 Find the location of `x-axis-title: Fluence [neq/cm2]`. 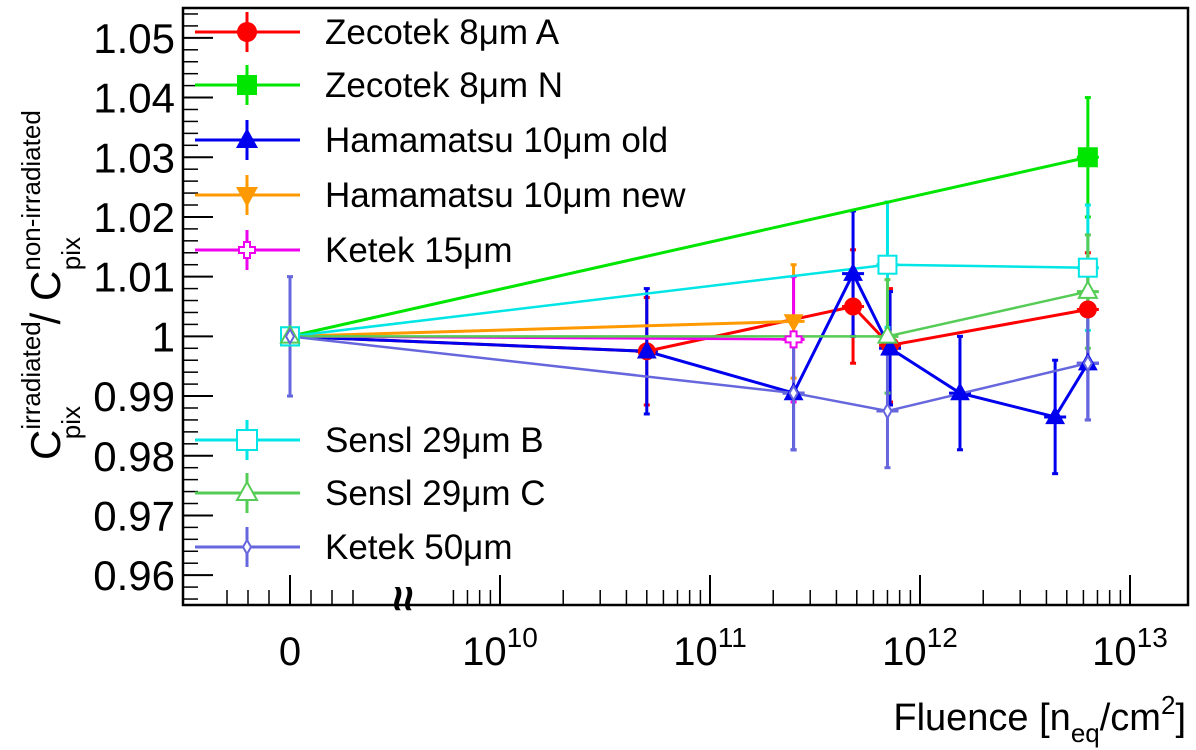

x-axis-title: Fluence [neq/cm2] is located at coordinates (1039, 719).